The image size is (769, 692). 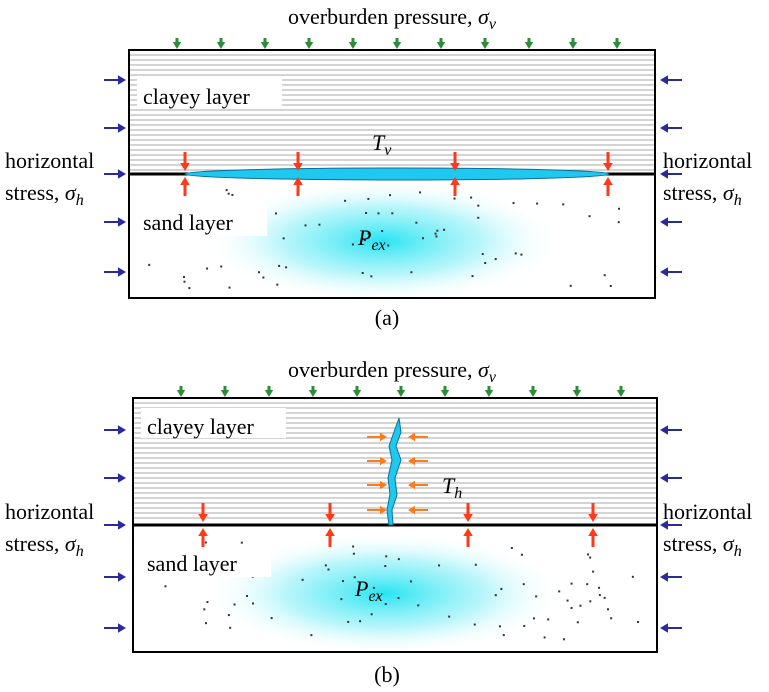 What do you see at coordinates (383, 369) in the screenshot?
I see `overburden-label-text: overburden pressure,` at bounding box center [383, 369].